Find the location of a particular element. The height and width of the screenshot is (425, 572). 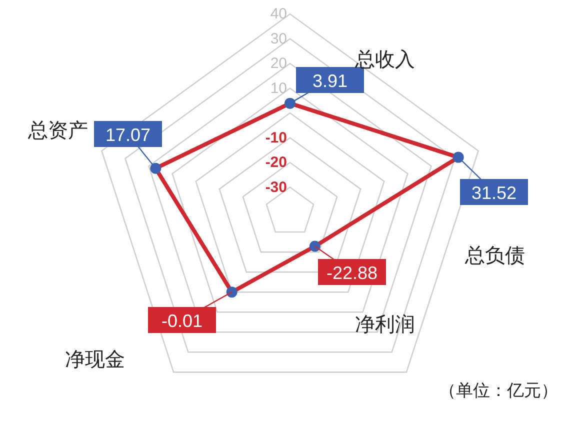

y-tick-label: 40 is located at coordinates (278, 14).